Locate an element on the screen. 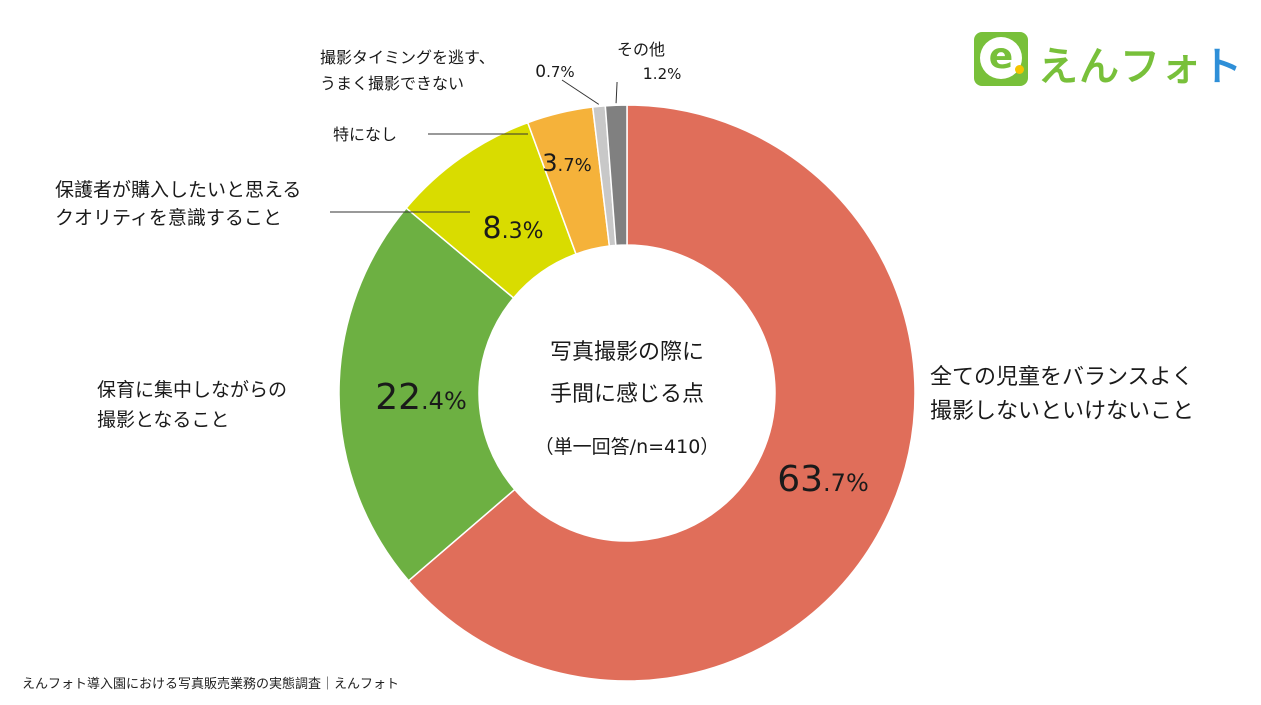 The width and height of the screenshot is (1261, 705). category-label-slice-4-line-2: うまく撮影できない is located at coordinates (392, 83).